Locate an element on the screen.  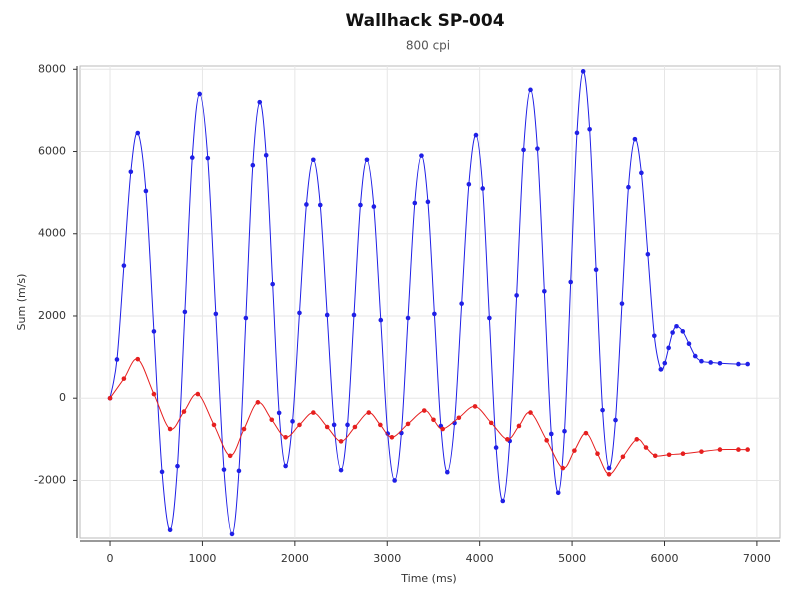
y-tick-label: 0 is located at coordinates (62, 397).